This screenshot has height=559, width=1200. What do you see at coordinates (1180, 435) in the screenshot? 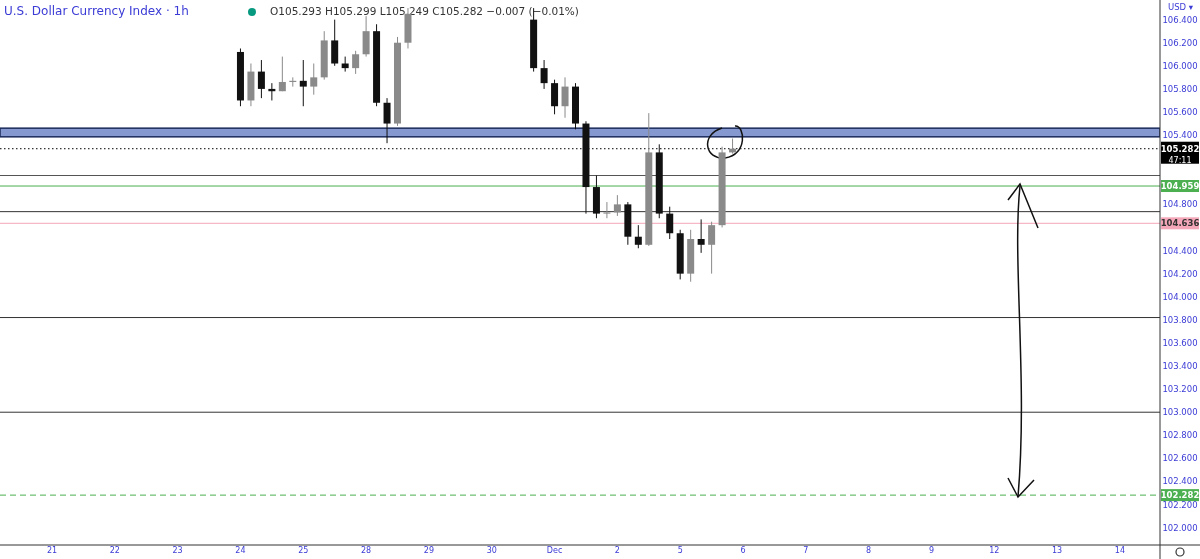
I see `y-tick-label: 102.800` at bounding box center [1180, 435].